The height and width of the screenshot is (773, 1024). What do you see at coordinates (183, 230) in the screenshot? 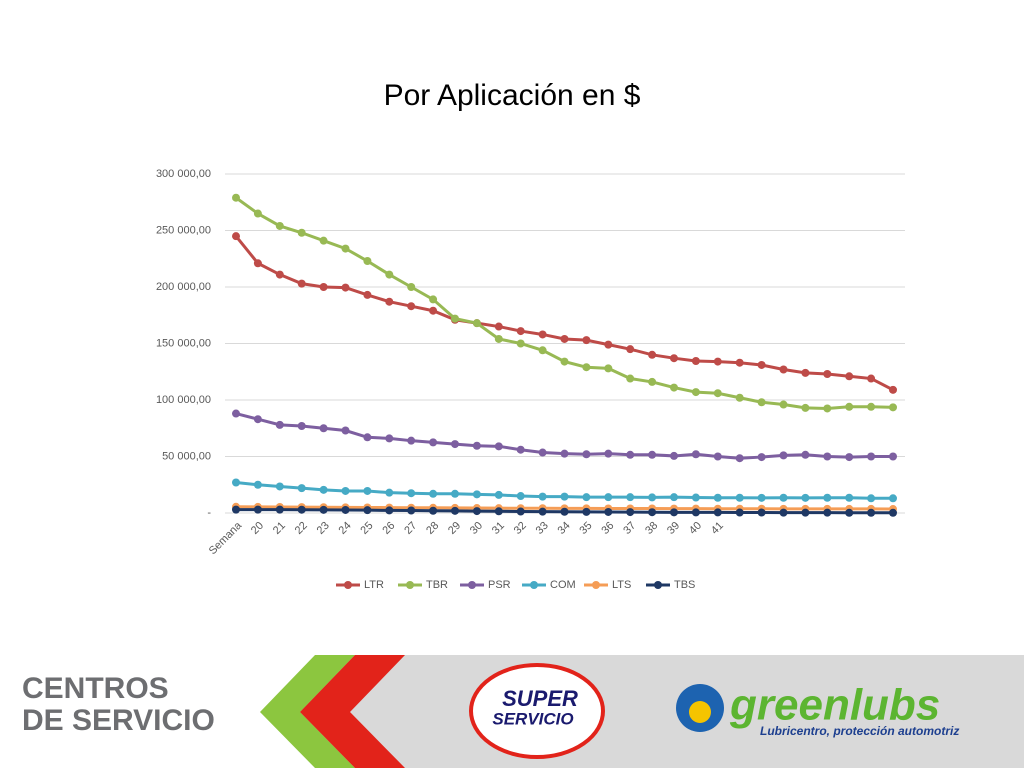
I see `y-tick-label: 250 000,00` at bounding box center [183, 230].